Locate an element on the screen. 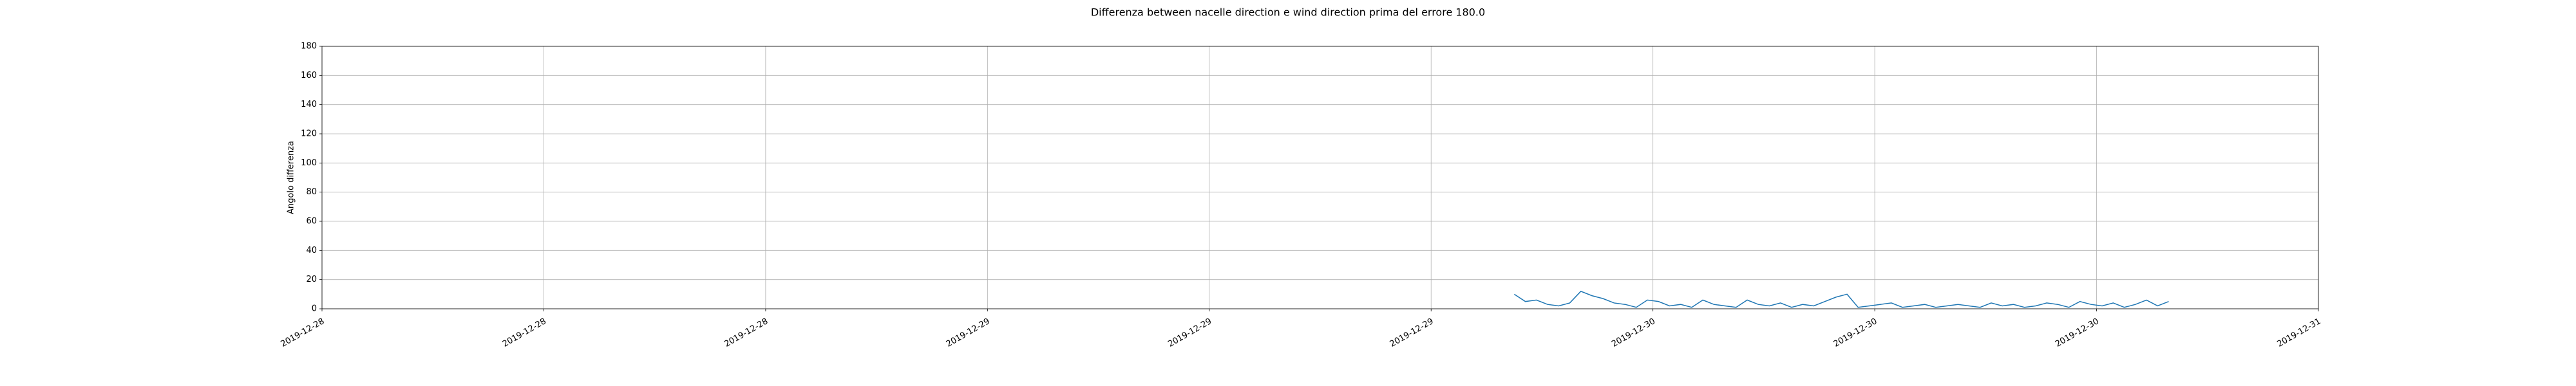 The height and width of the screenshot is (386, 2576). y-axis-label: Angolo differenza is located at coordinates (291, 177).